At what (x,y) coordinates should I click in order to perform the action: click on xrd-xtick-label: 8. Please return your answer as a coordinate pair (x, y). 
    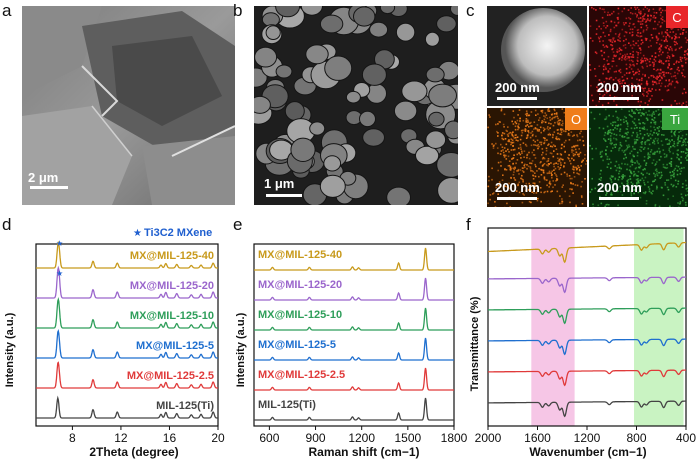
    Looking at the image, I should click on (72, 438).